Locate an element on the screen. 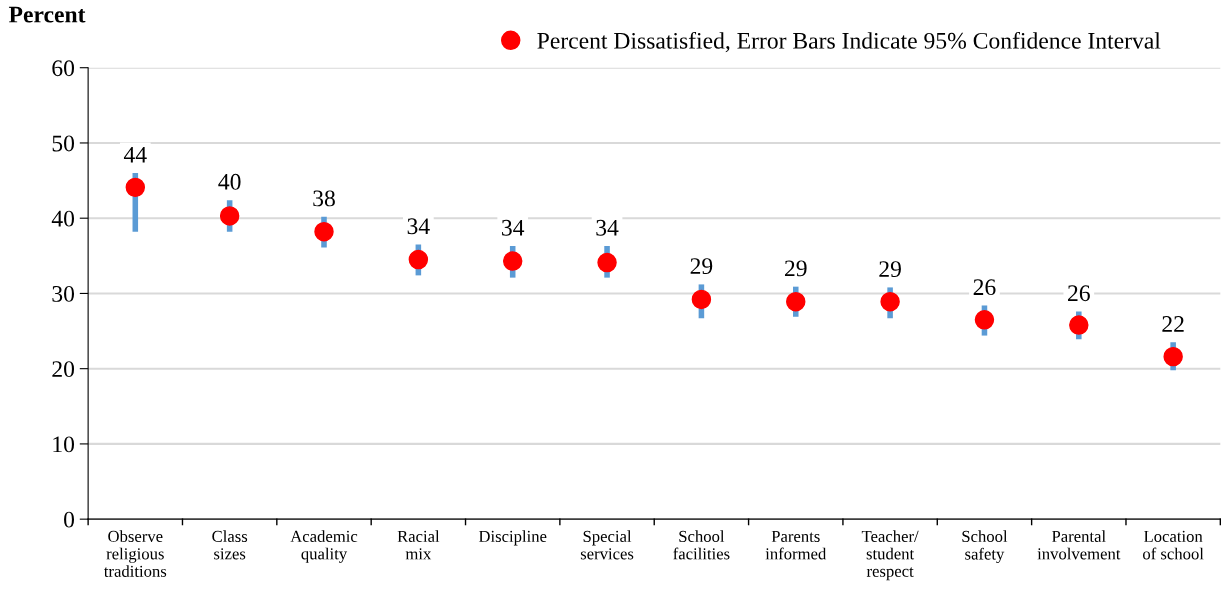 The width and height of the screenshot is (1224, 594). y-tick-label: 60 is located at coordinates (63, 68).